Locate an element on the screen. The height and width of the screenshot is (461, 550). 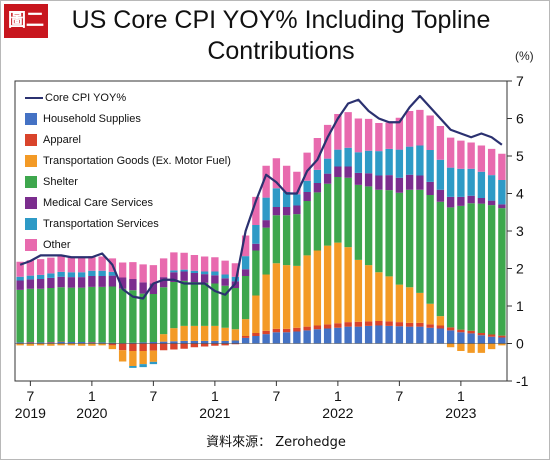
legend-label: Transportation Goods (Ex. Motor Fuel) is located at coordinates (137, 161).